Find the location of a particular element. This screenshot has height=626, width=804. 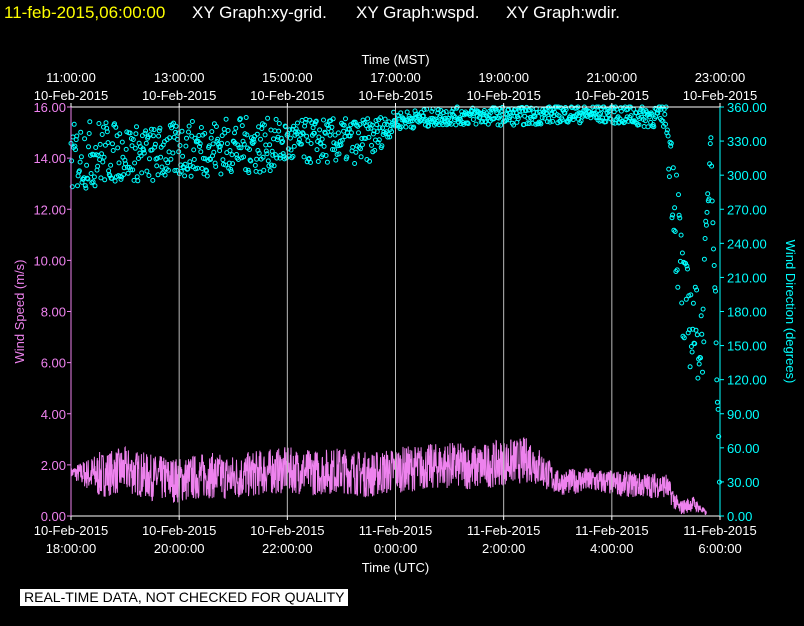

bottom-tick-date: 10-Feb-2015 is located at coordinates (71, 530).